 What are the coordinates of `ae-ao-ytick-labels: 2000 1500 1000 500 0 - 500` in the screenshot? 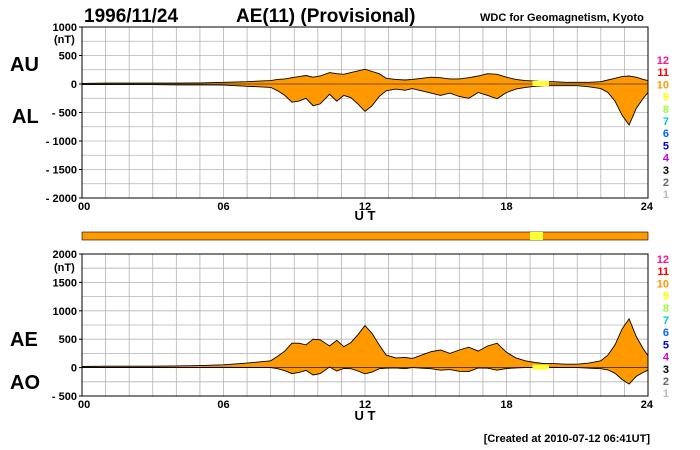 It's located at (67, 326).